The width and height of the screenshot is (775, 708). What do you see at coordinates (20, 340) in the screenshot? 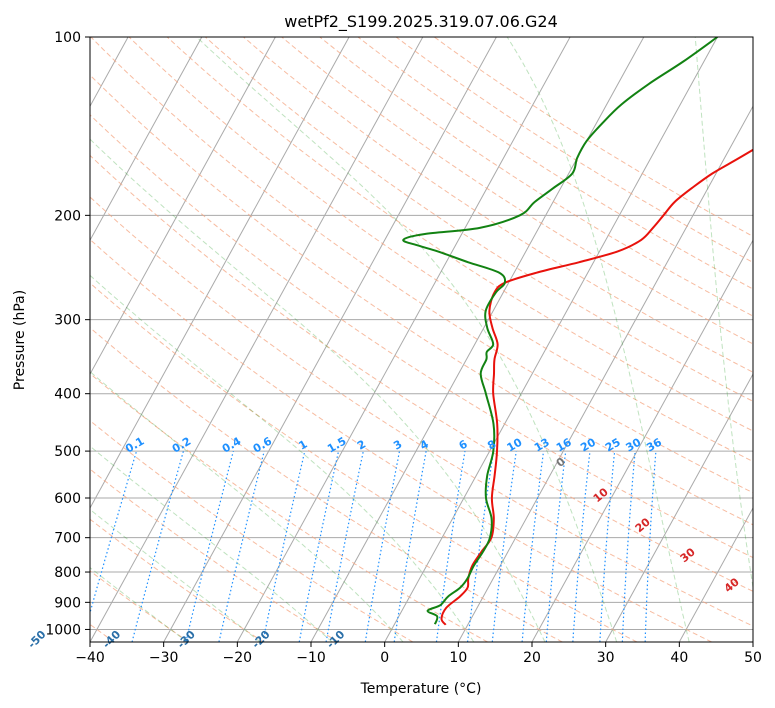
I see `y-axis-title: Pressure (hPa)` at bounding box center [20, 340].